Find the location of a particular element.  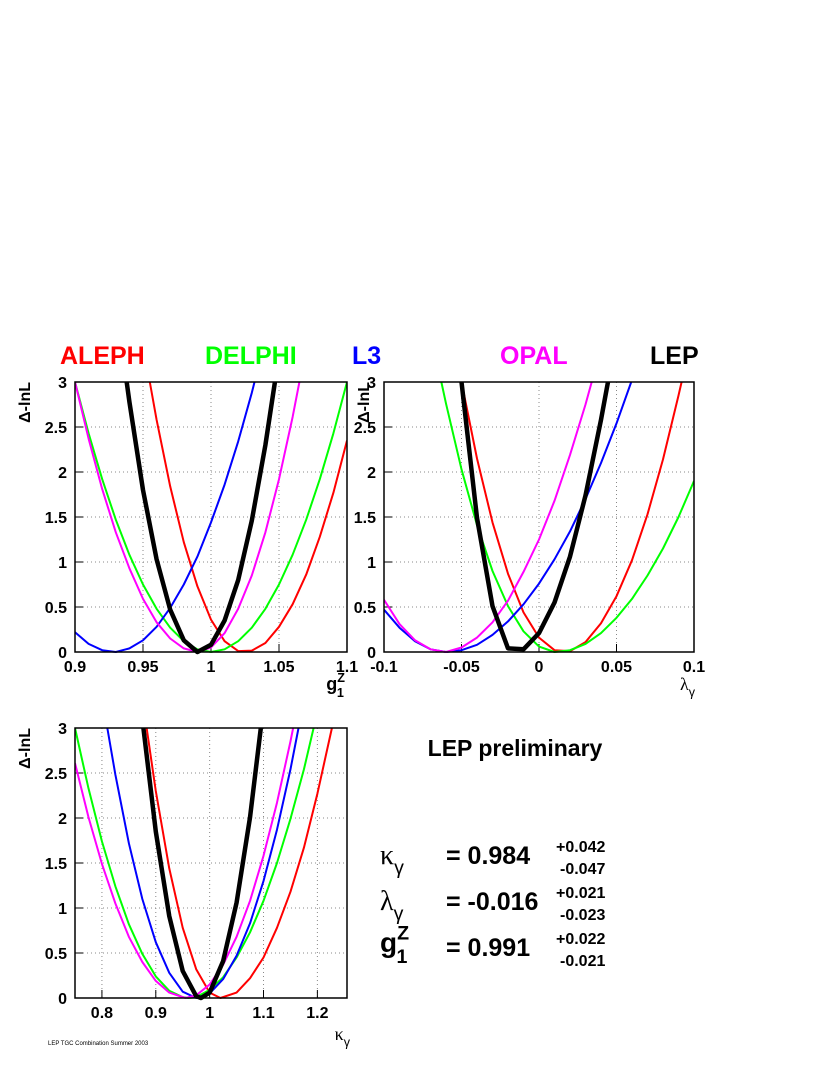

result-plus: +0.021 is located at coordinates (580, 893).